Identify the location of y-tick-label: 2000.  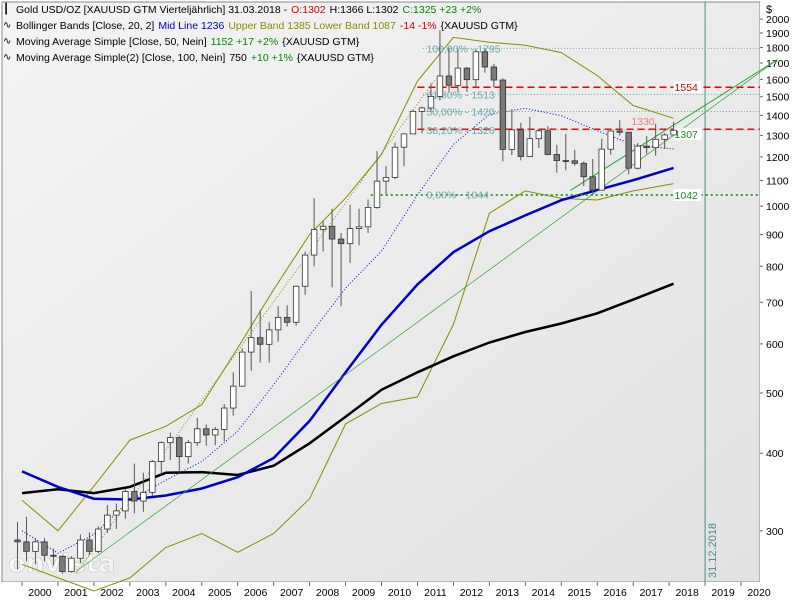
(778, 20).